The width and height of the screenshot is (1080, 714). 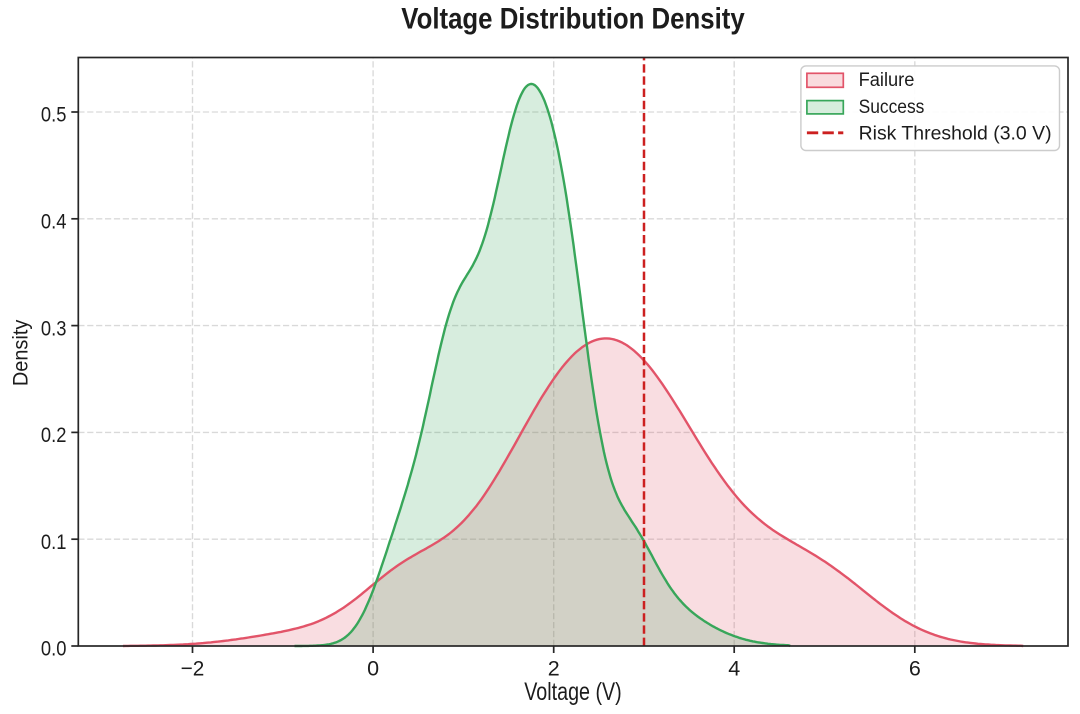 What do you see at coordinates (892, 107) in the screenshot?
I see `svg-text: Success` at bounding box center [892, 107].